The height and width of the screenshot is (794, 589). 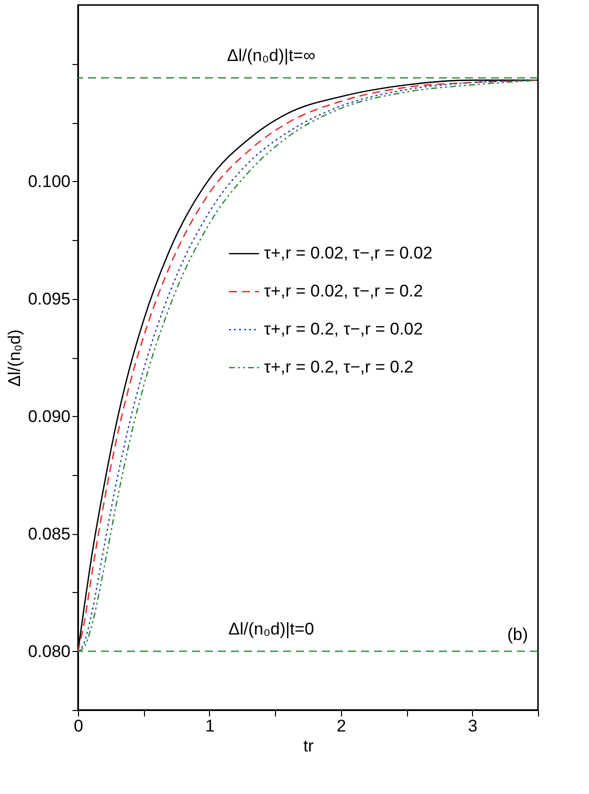 What do you see at coordinates (49, 651) in the screenshot?
I see `y-tick-label: 0.080` at bounding box center [49, 651].